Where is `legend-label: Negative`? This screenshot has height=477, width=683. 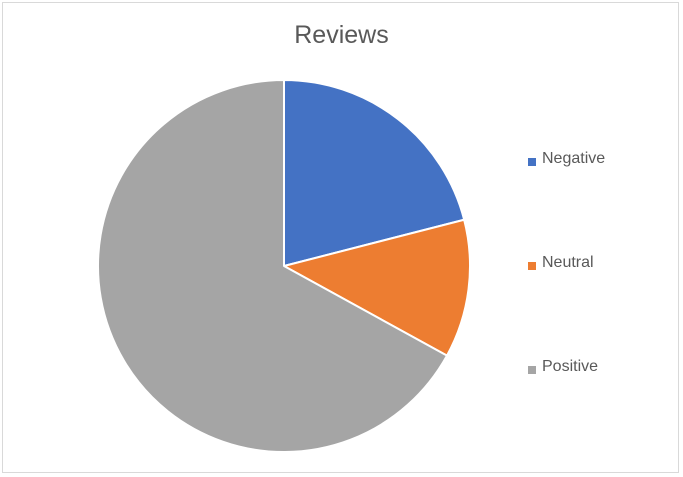 legend-label: Negative is located at coordinates (574, 158).